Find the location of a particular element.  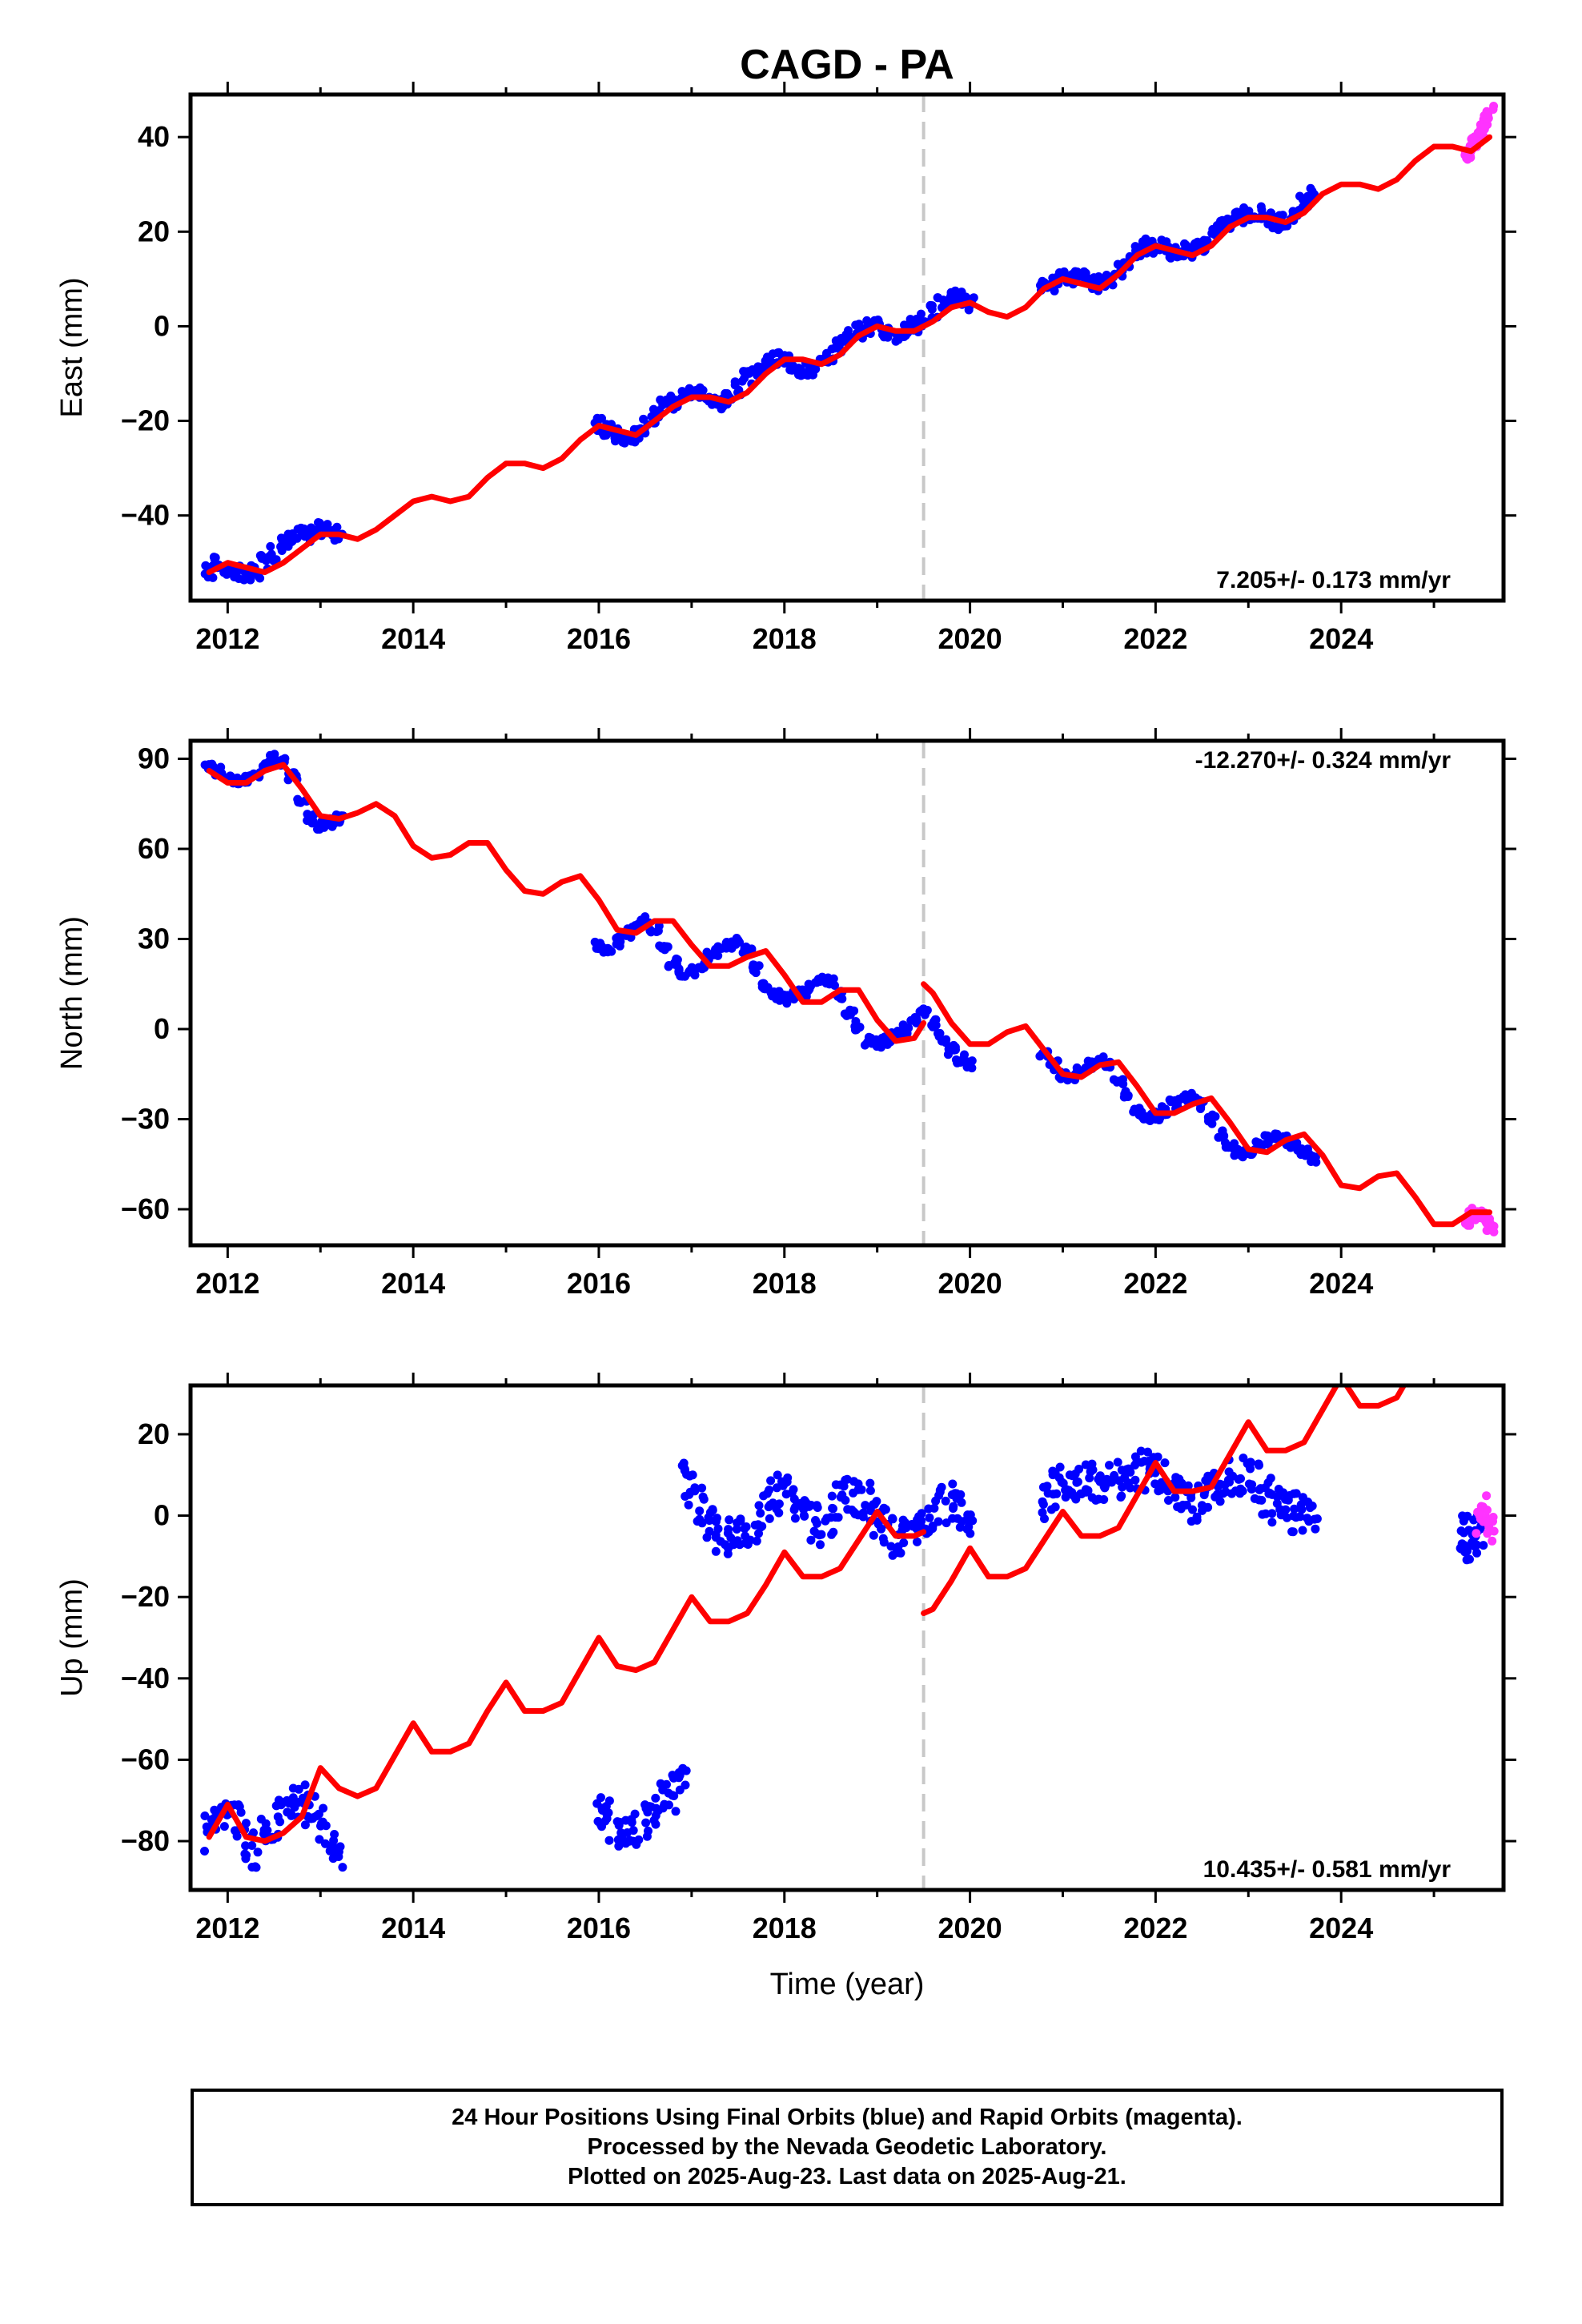

x-tick-label-north: 2012 is located at coordinates (227, 1283).